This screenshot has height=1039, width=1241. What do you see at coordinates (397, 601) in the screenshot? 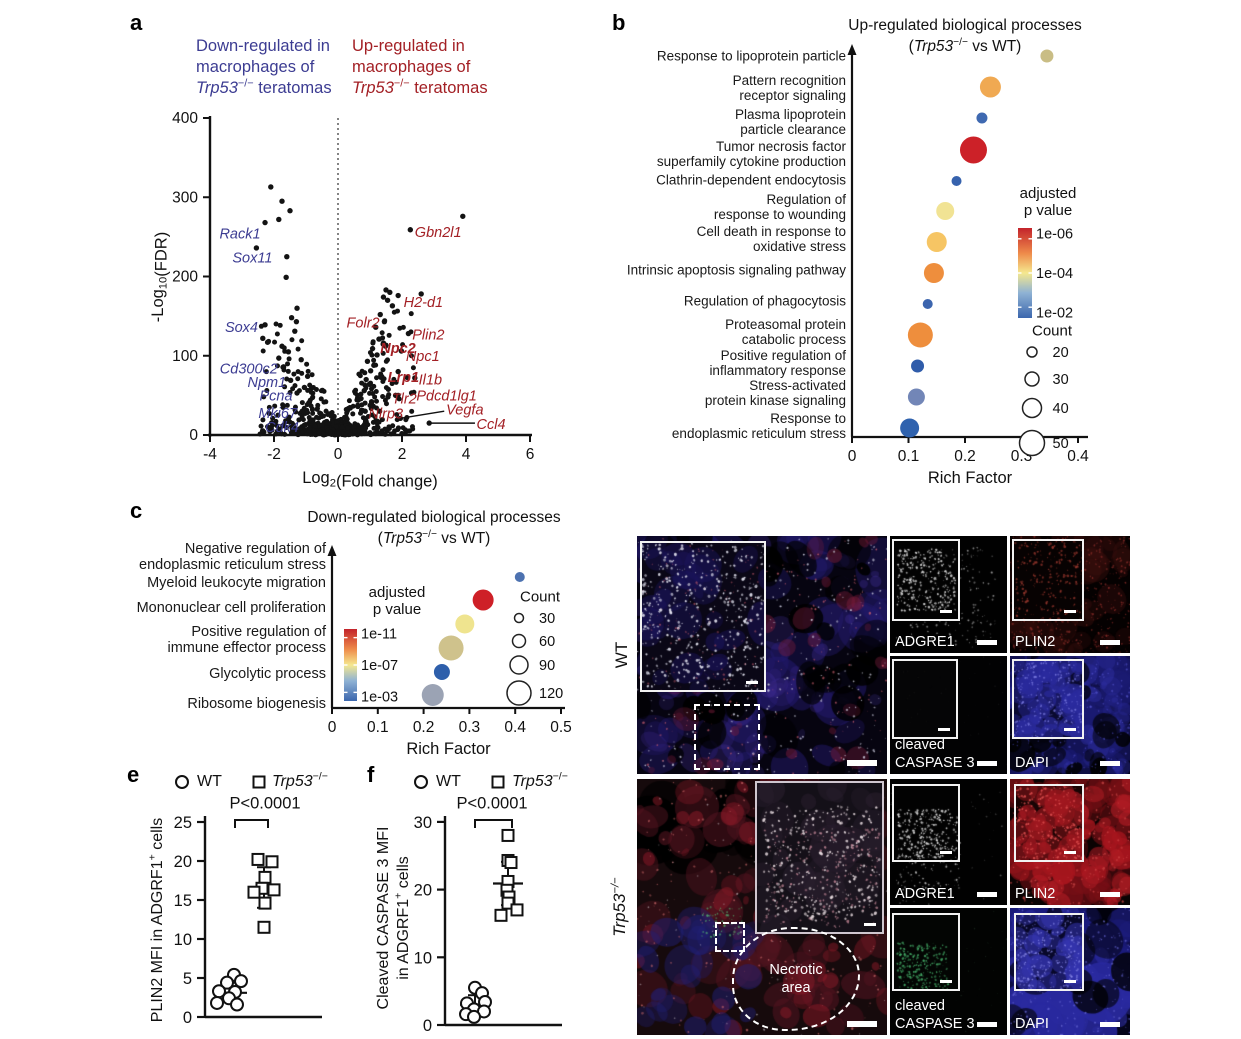
I see `adjusted-p-value-legend-title-c: adjusted p value` at bounding box center [397, 601].